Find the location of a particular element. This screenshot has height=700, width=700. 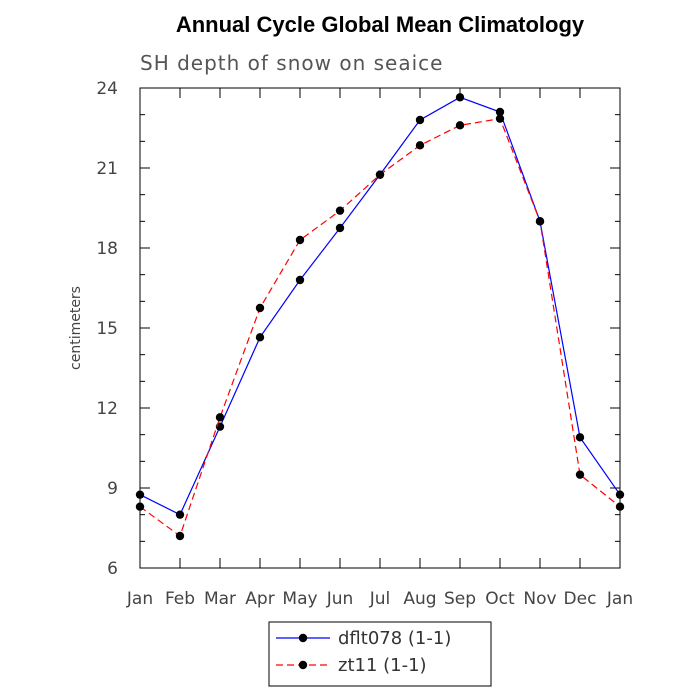

y-tick-label: 15 is located at coordinates (107, 329).